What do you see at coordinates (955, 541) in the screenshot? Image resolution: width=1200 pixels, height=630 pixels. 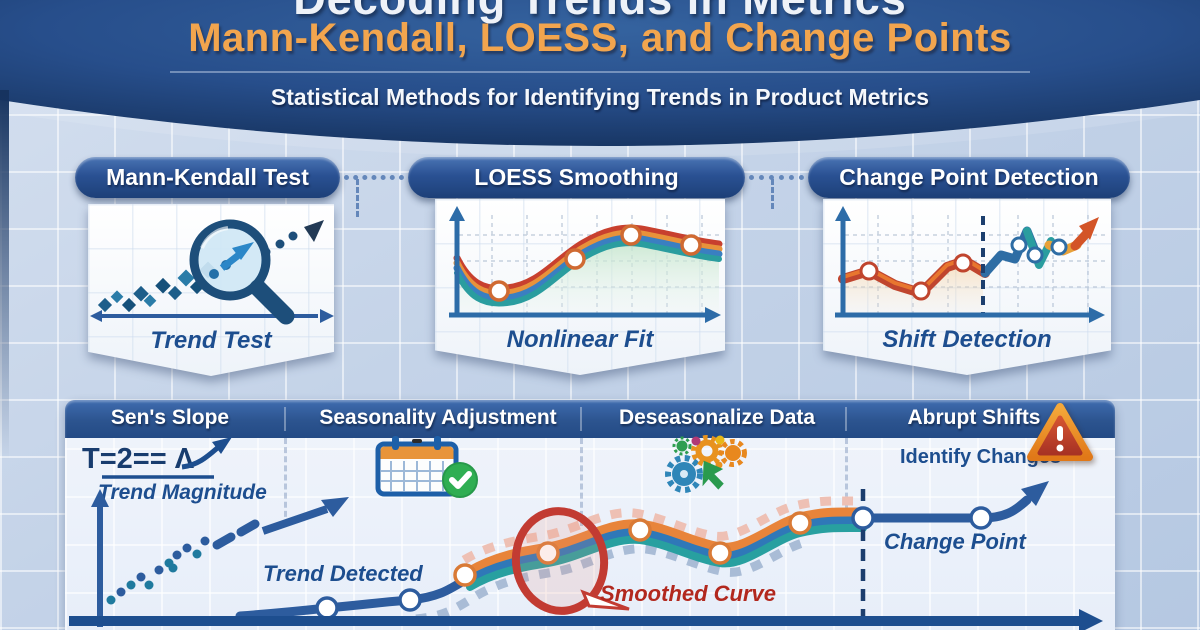 I see `change-point-label: Change Point` at bounding box center [955, 541].